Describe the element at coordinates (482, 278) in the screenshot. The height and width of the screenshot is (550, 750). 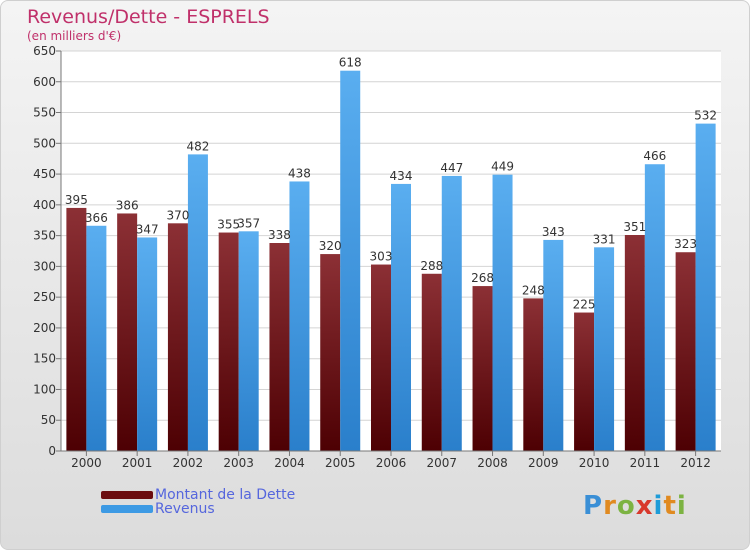
I see `data-label-debt: 268` at that location.